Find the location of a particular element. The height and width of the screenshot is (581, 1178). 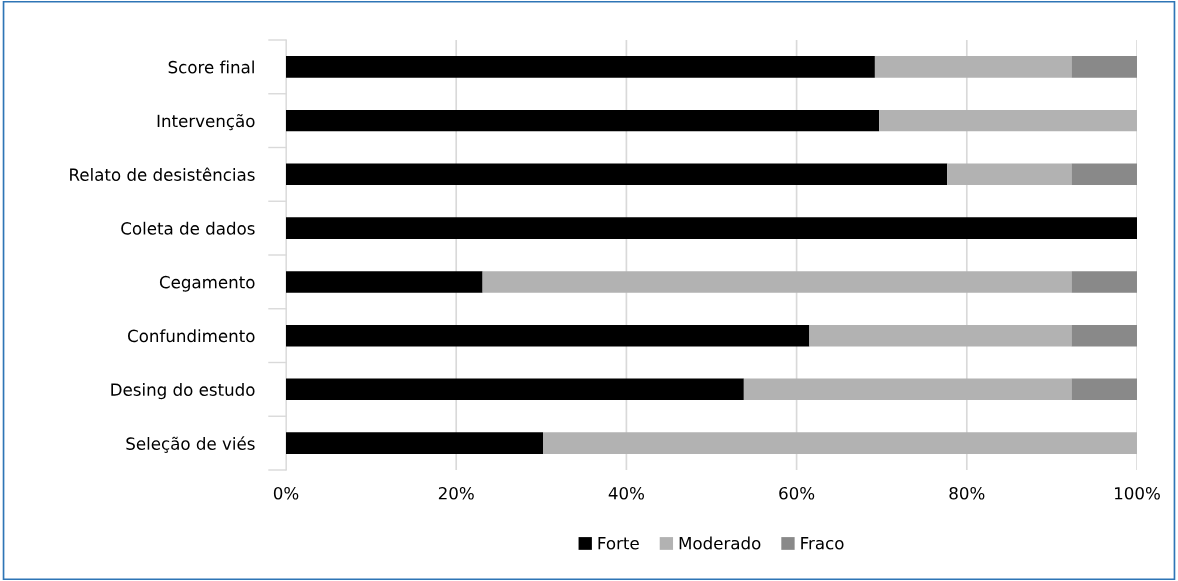

x-tick-label: 20% is located at coordinates (456, 493).